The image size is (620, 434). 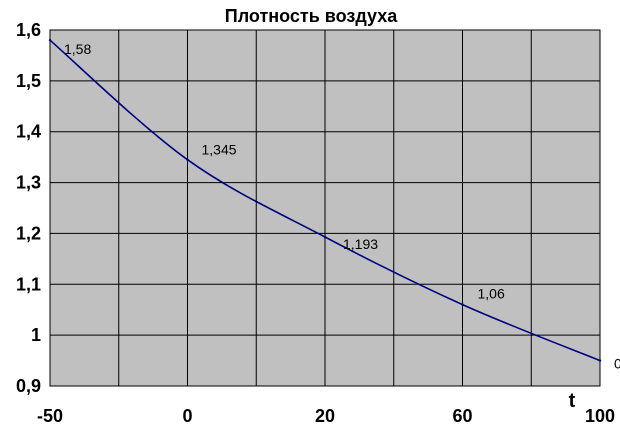 What do you see at coordinates (600, 416) in the screenshot?
I see `x-tick-label: 100` at bounding box center [600, 416].